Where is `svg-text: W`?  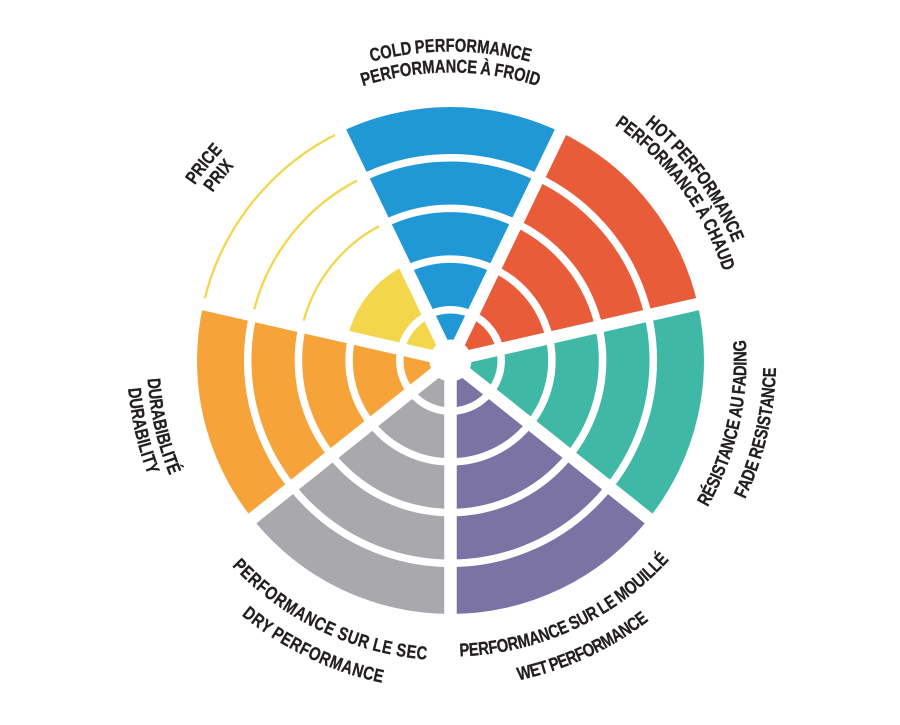 svg-text: W is located at coordinates (524, 673).